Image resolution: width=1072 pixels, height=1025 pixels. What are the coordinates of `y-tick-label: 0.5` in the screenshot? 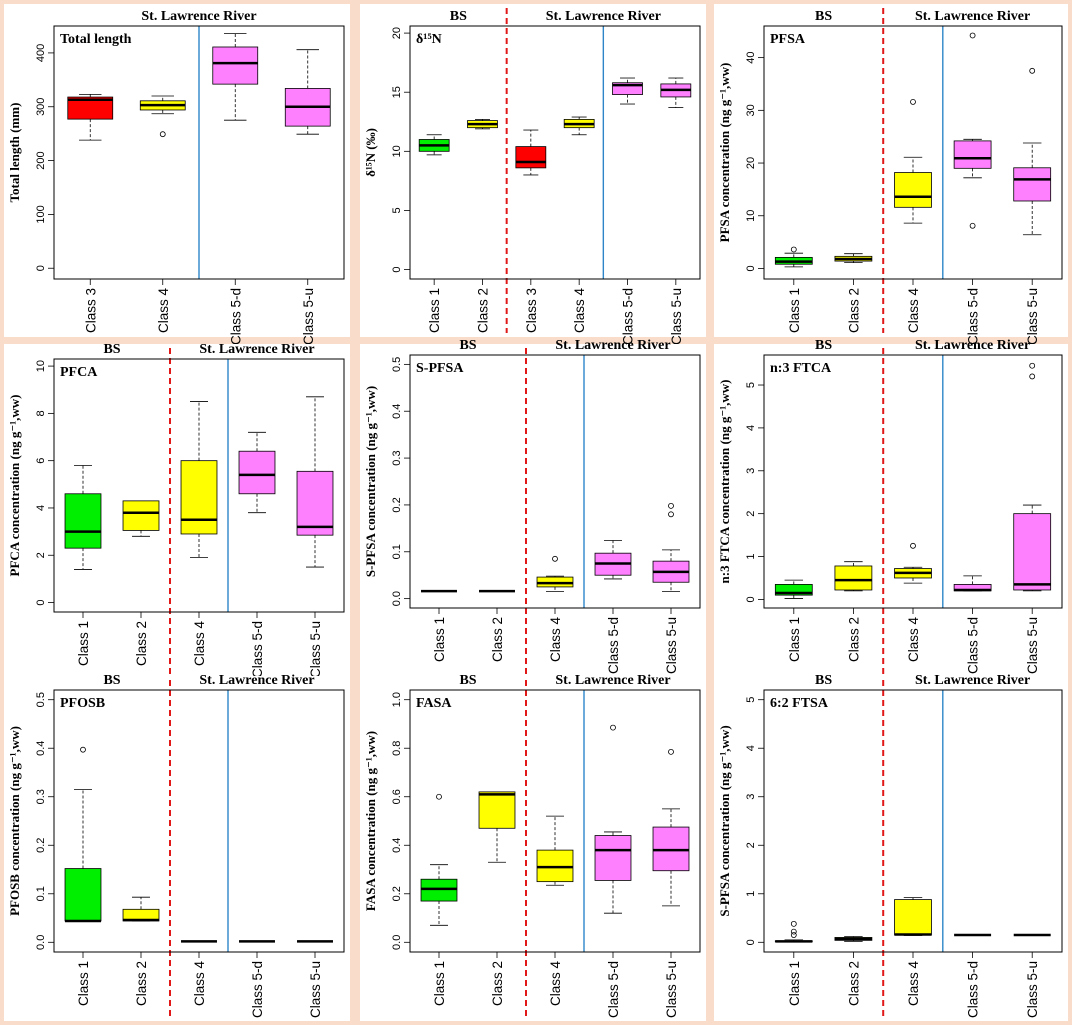 It's located at (41, 699).